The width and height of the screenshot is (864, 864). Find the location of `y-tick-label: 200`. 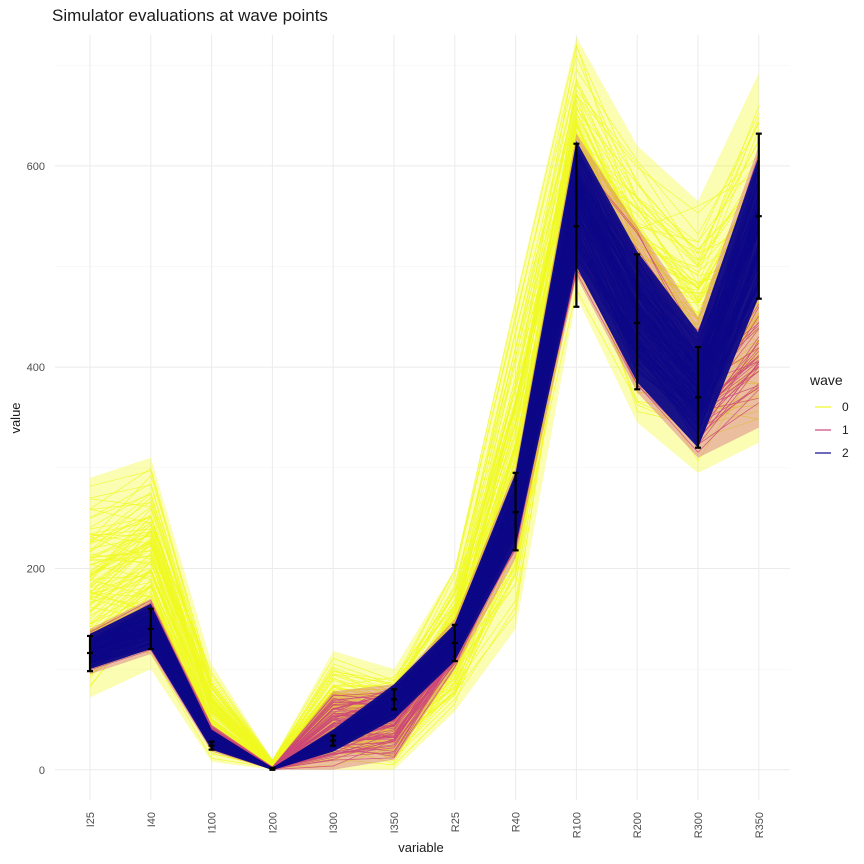

y-tick-label: 200 is located at coordinates (36, 569).